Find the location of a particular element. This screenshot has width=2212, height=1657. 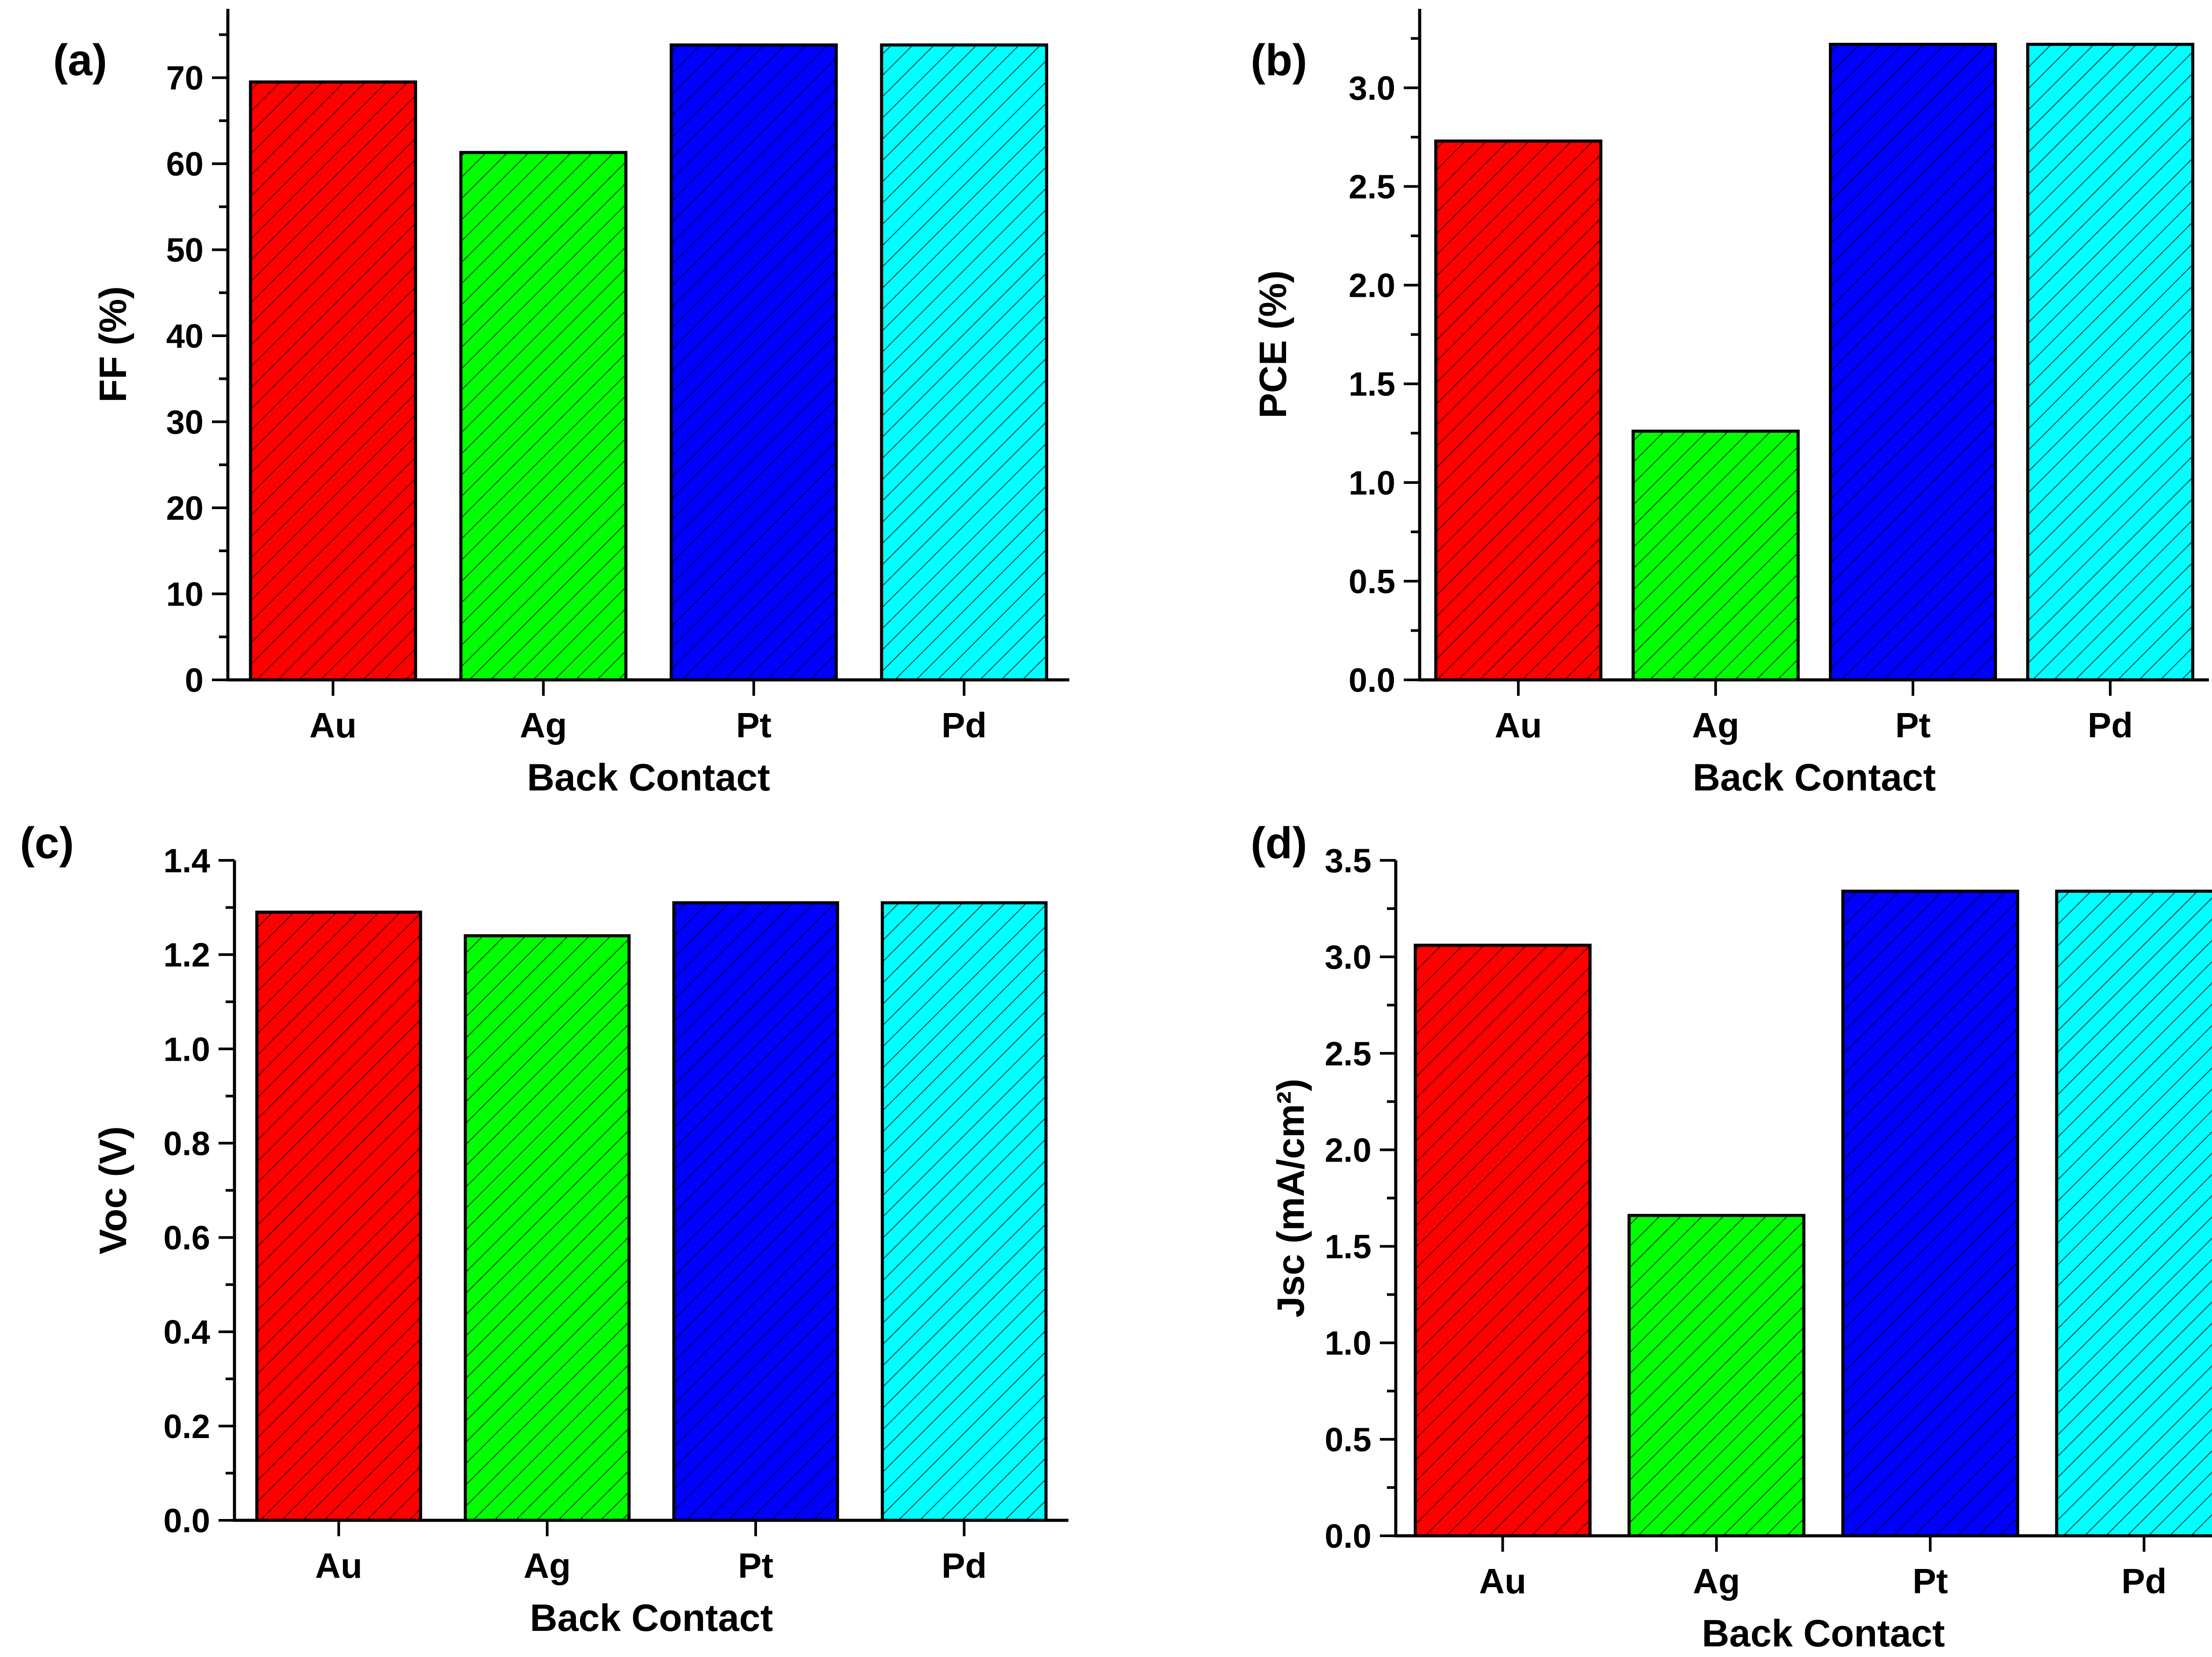

y-tick-label: 70 is located at coordinates (185, 78).